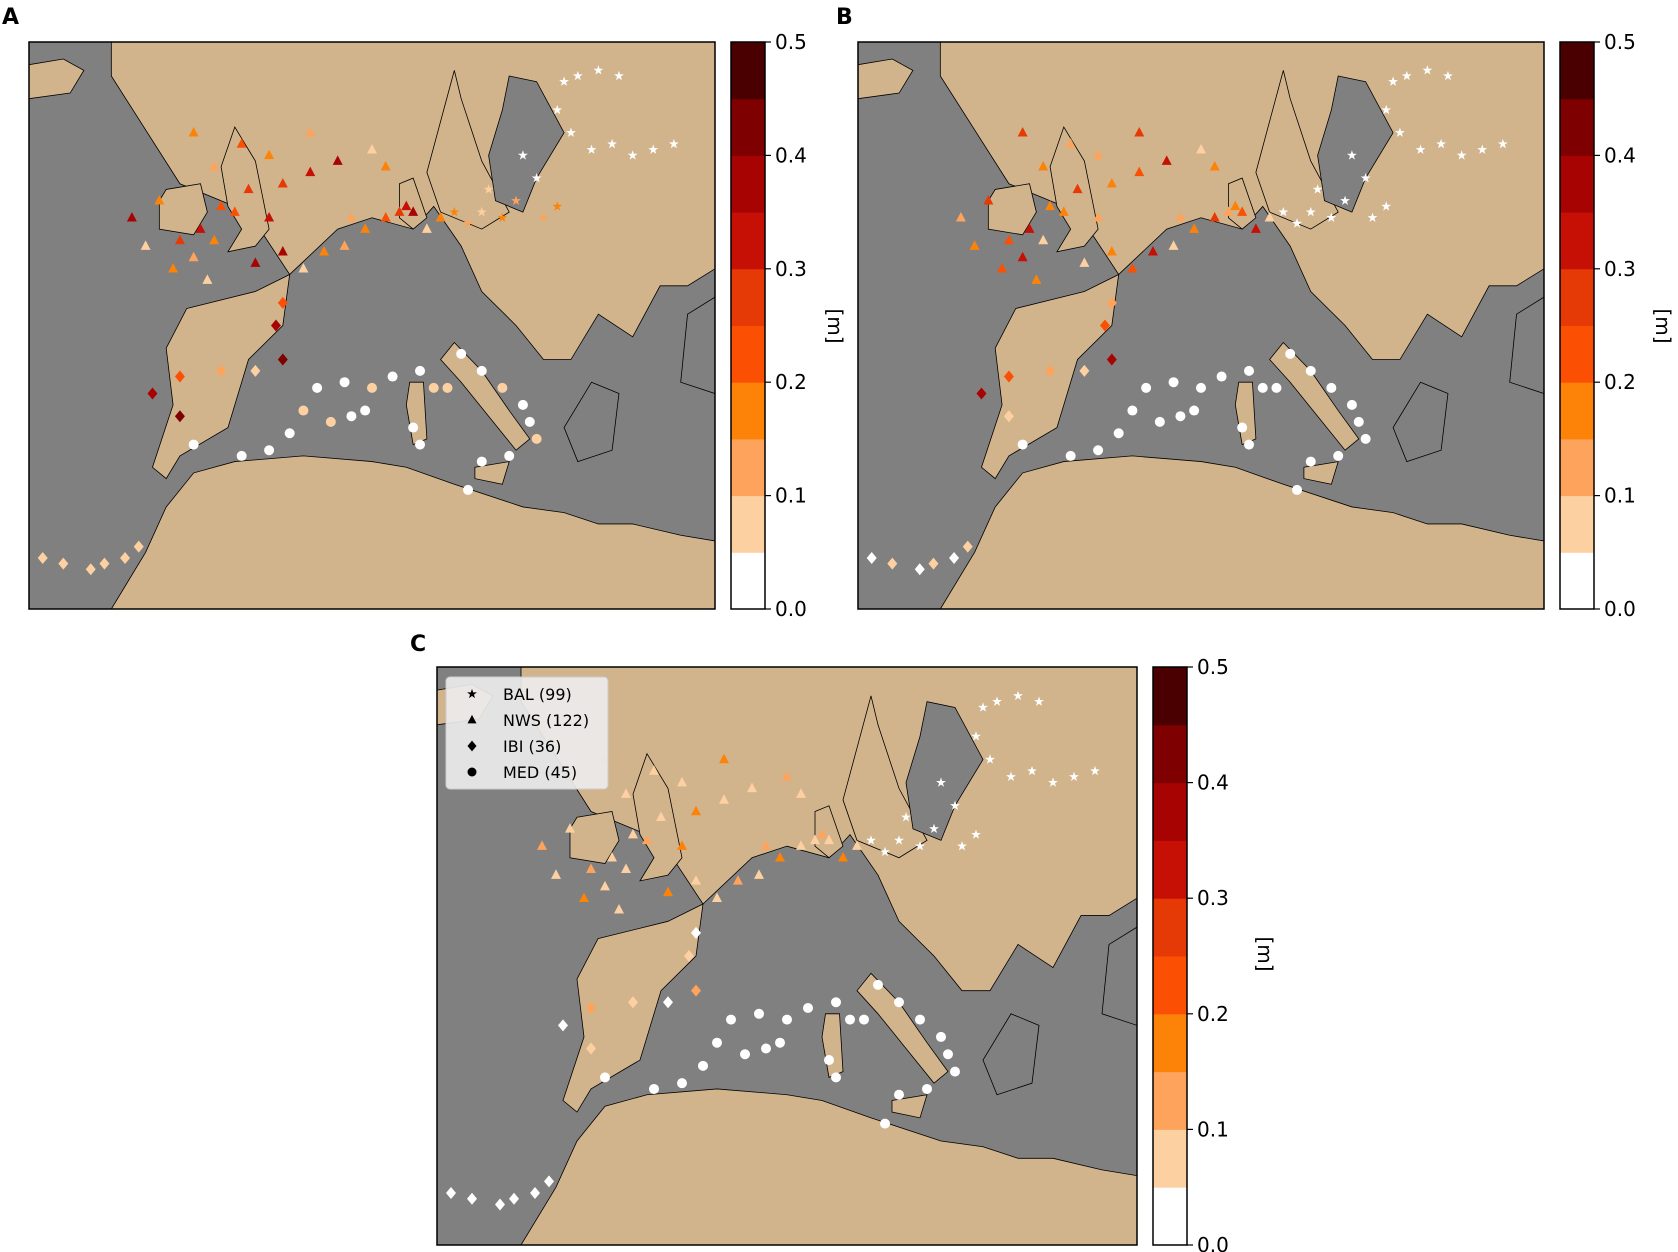 The image size is (1678, 1252). What do you see at coordinates (944, 771) in the screenshot?
I see `baltic-sea` at bounding box center [944, 771].